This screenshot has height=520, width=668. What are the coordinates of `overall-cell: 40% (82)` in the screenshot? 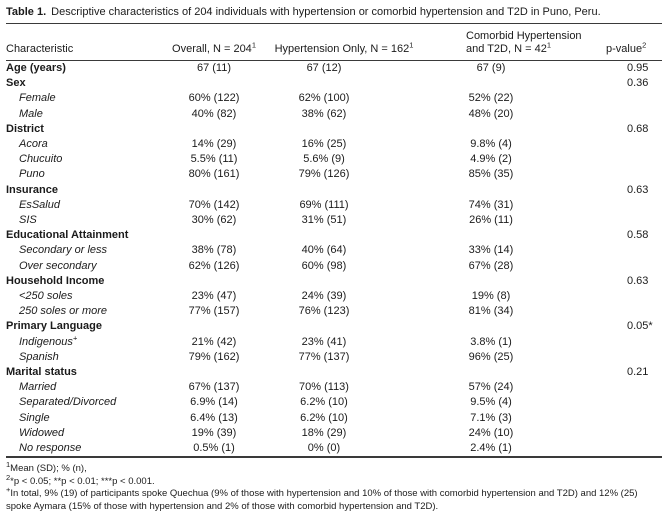 It's located at (214, 113).